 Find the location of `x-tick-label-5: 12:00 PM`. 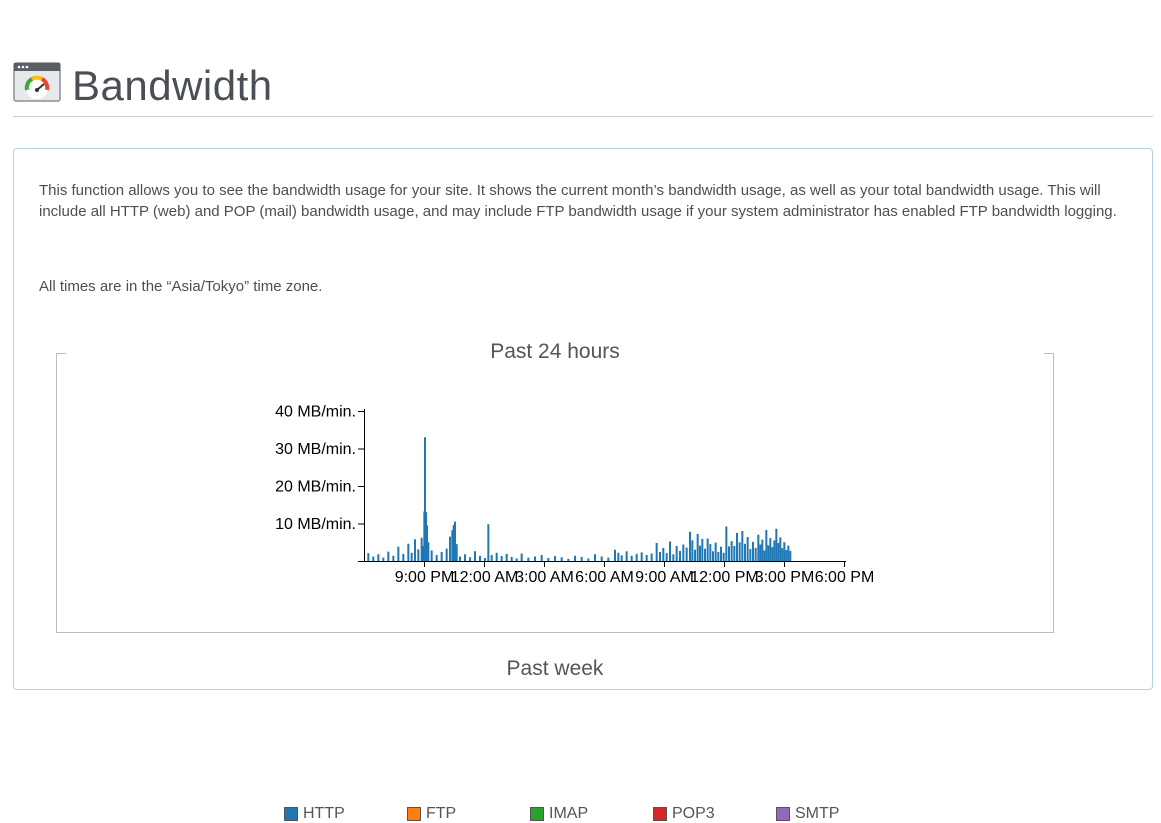

x-tick-label-5: 12:00 PM is located at coordinates (724, 577).